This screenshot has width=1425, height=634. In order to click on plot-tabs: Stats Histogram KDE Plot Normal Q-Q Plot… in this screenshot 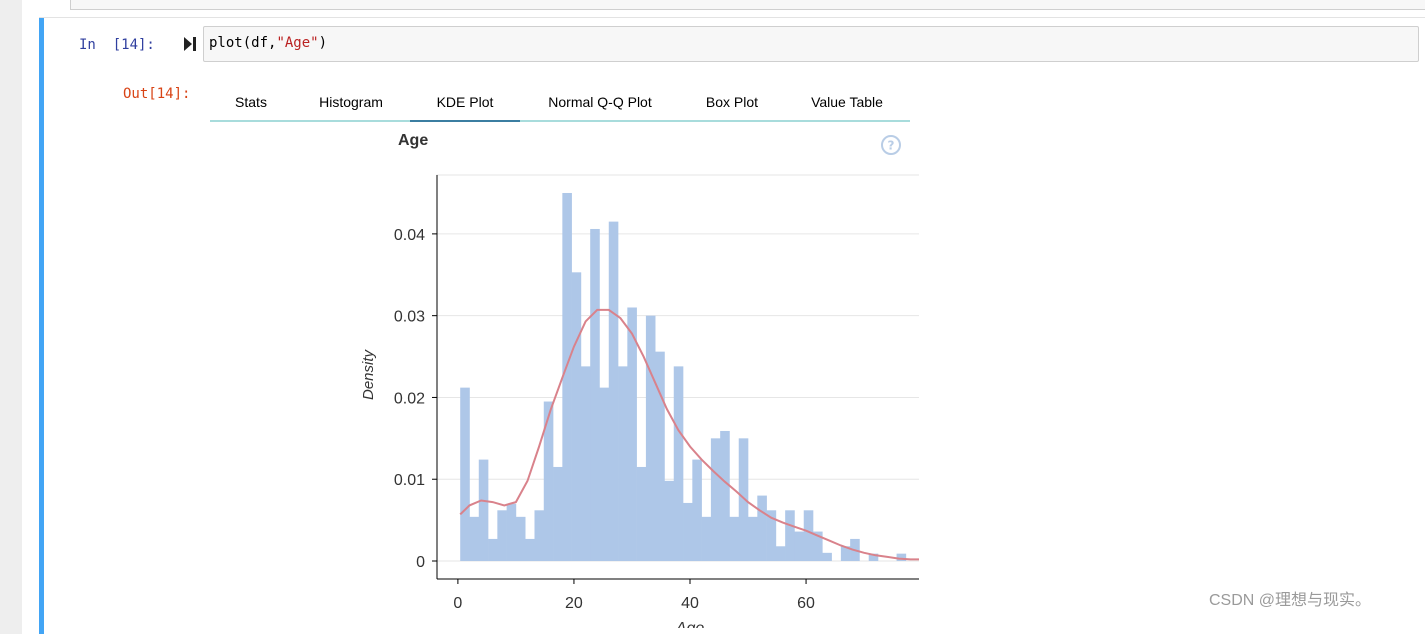, I will do `click(560, 103)`.